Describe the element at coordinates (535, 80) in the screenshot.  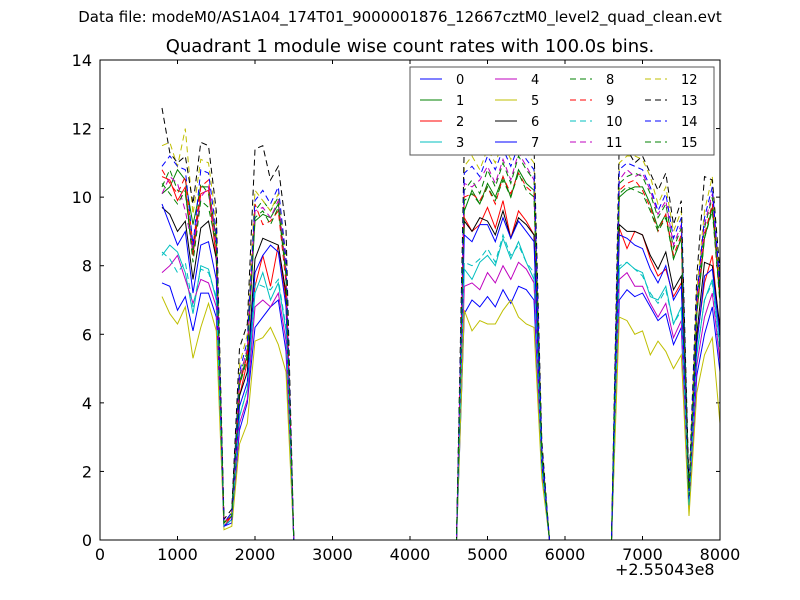
I see `legend-label-4: 4` at that location.